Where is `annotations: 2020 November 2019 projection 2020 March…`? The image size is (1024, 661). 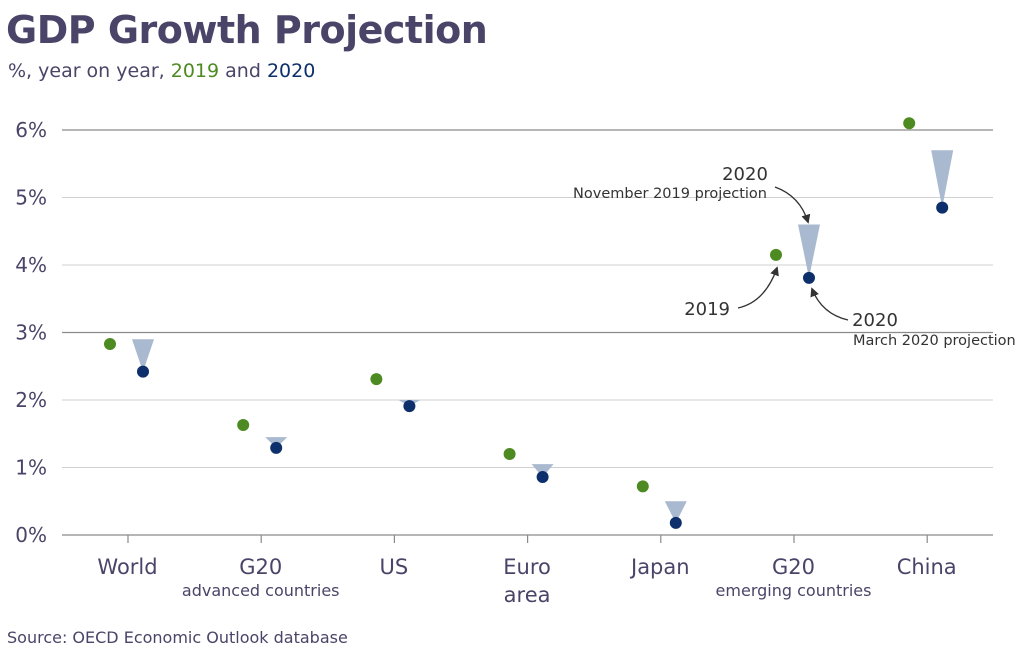
annotations: 2020 November 2019 projection 2020 March… is located at coordinates (794, 256).